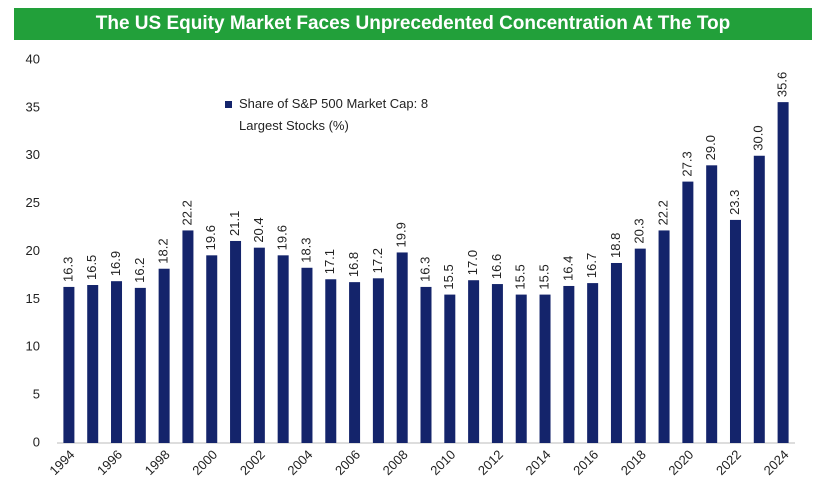 This screenshot has height=503, width=825. Describe the element at coordinates (33, 58) in the screenshot. I see `y-tick-label: 40` at that location.